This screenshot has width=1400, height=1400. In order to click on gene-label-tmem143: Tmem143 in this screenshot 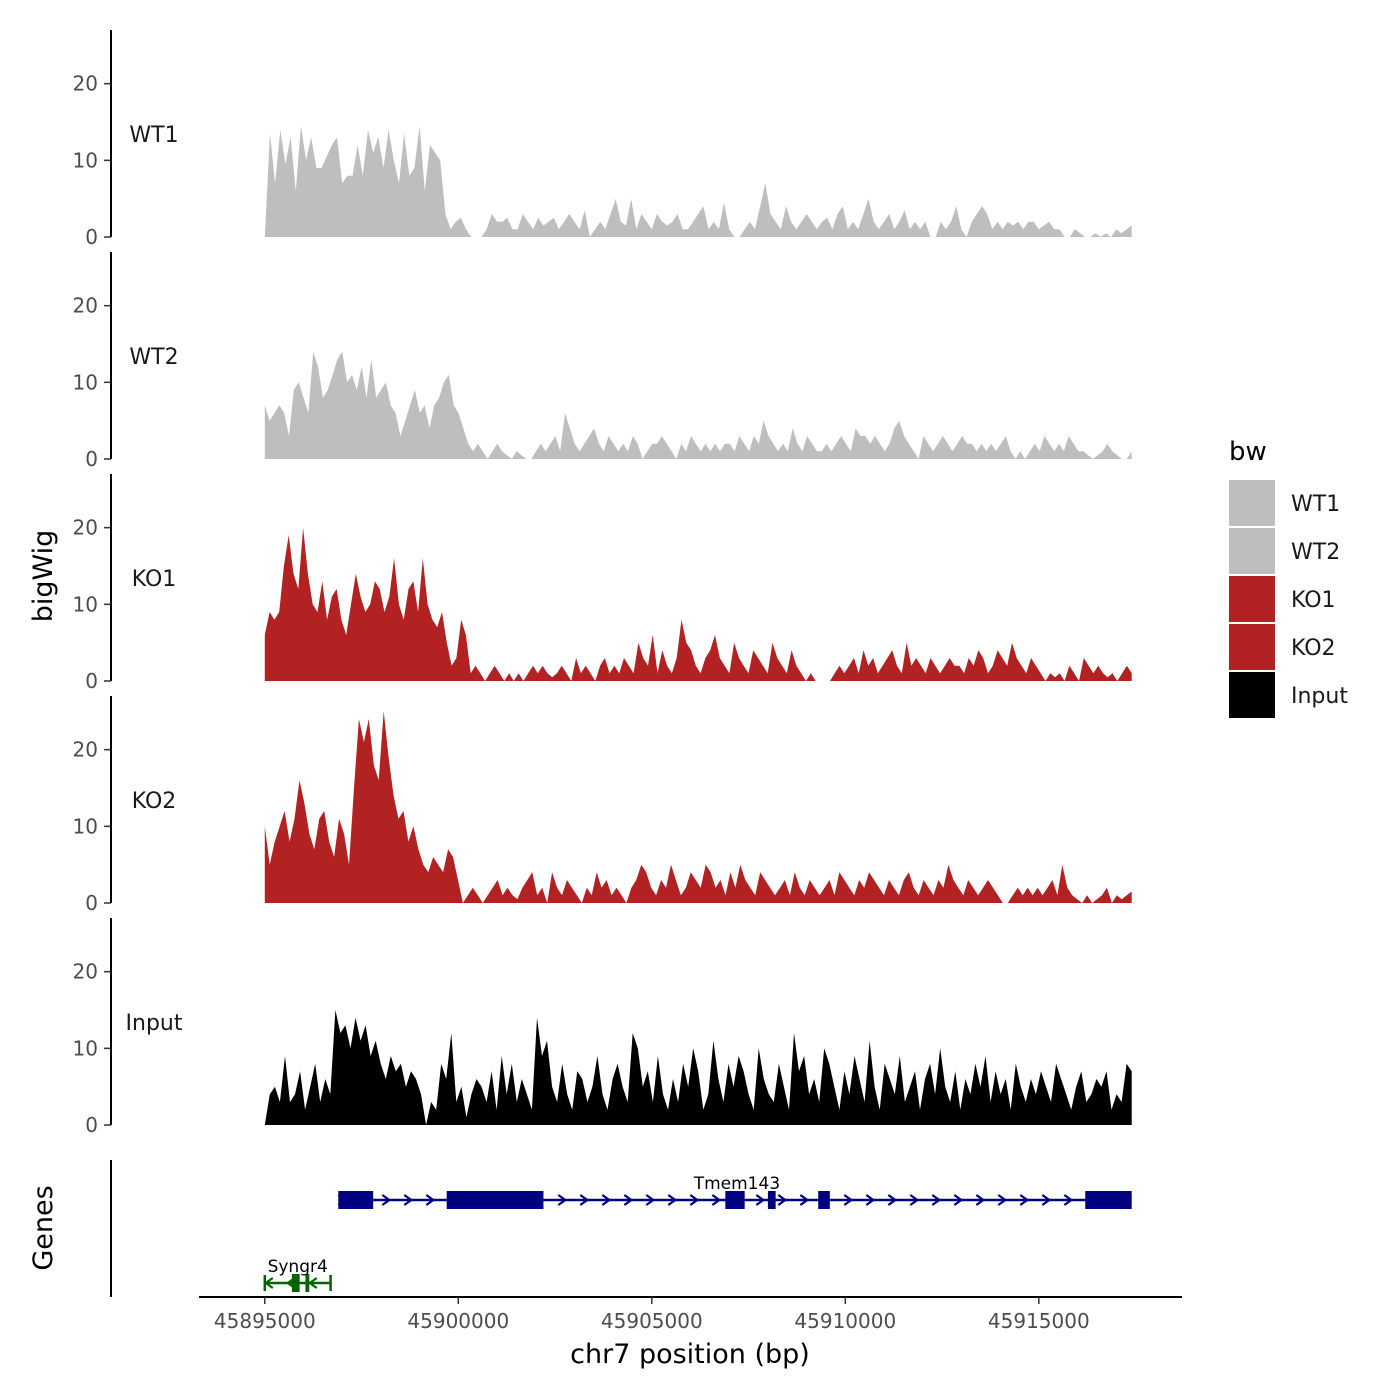, I will do `click(736, 1184)`.